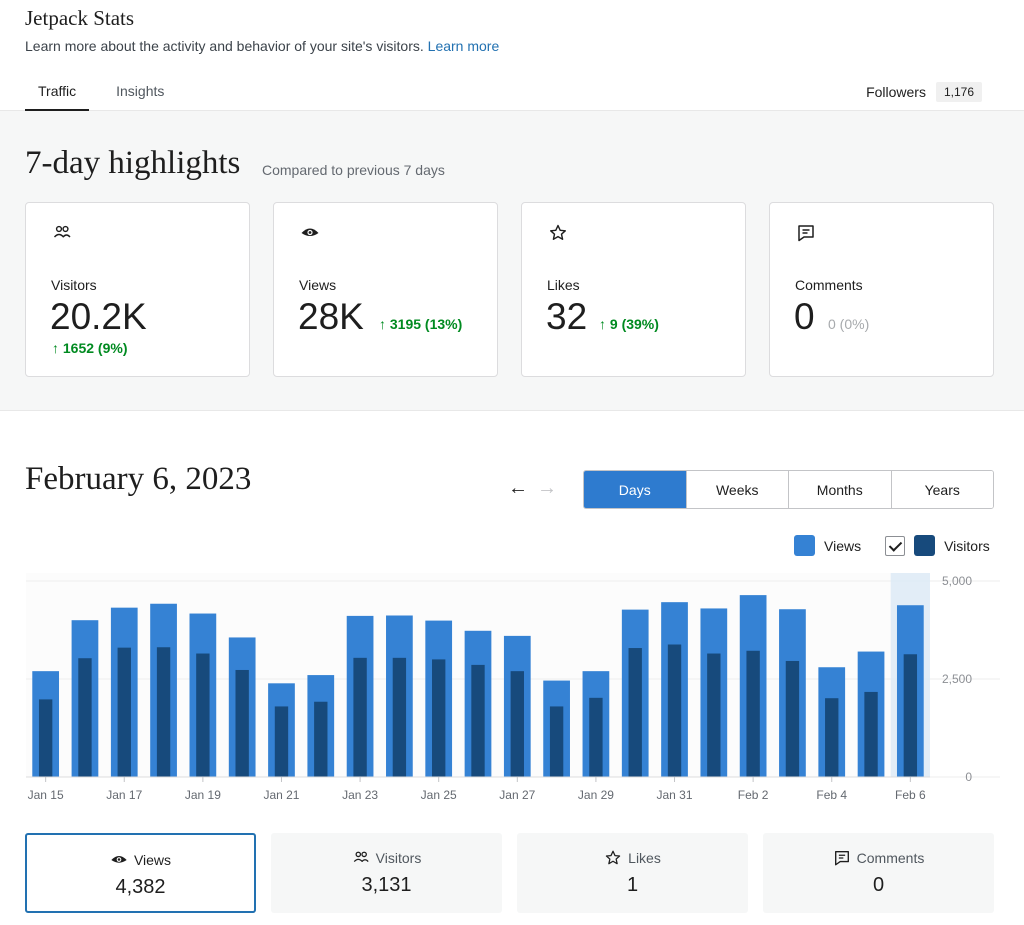 Image resolution: width=1024 pixels, height=925 pixels. Describe the element at coordinates (138, 479) in the screenshot. I see `date-title: February 6, 2023` at that location.